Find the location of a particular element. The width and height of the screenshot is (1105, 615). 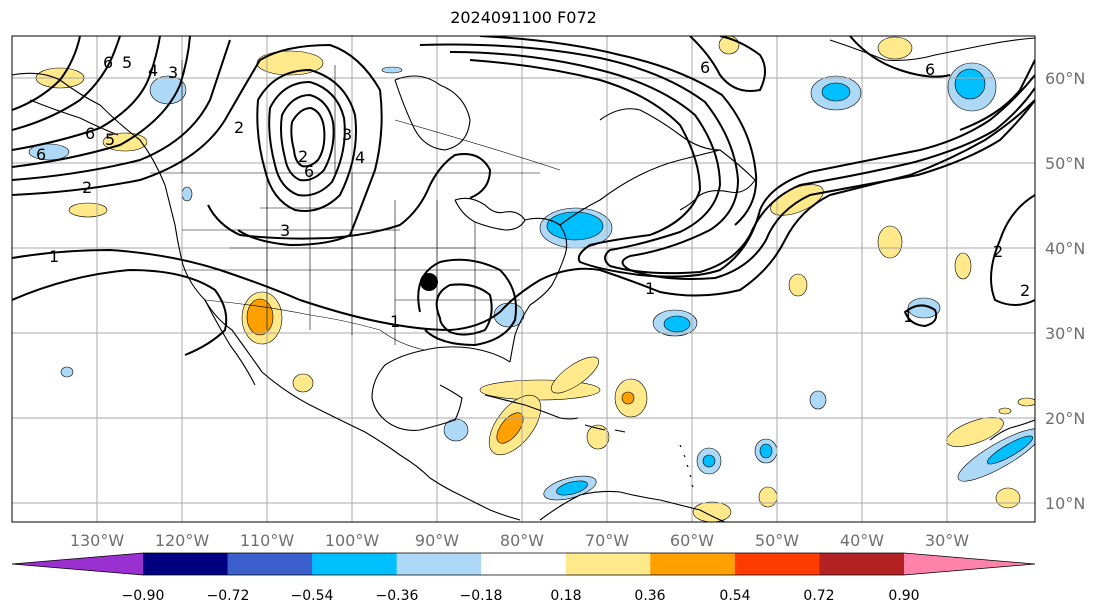

colorbar-tick: −0.54 is located at coordinates (312, 596).